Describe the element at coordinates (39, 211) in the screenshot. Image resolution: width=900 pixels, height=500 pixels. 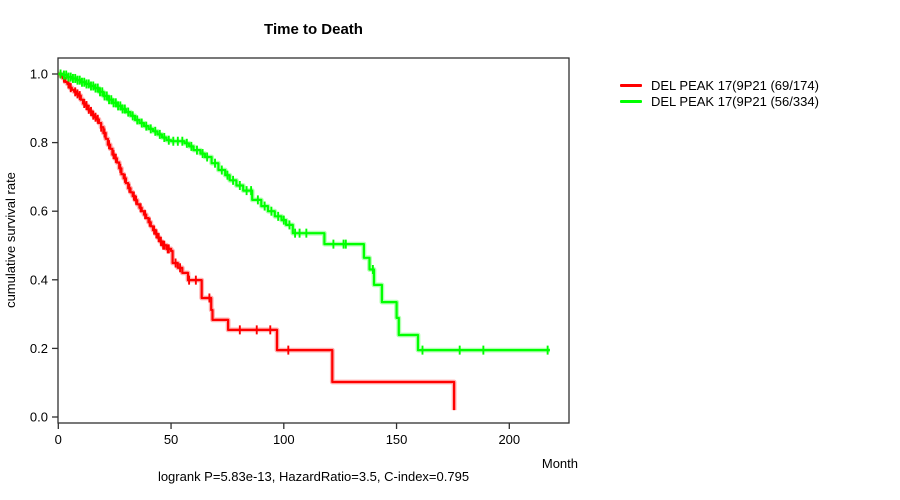
I see `svg-text: 0.6` at that location.